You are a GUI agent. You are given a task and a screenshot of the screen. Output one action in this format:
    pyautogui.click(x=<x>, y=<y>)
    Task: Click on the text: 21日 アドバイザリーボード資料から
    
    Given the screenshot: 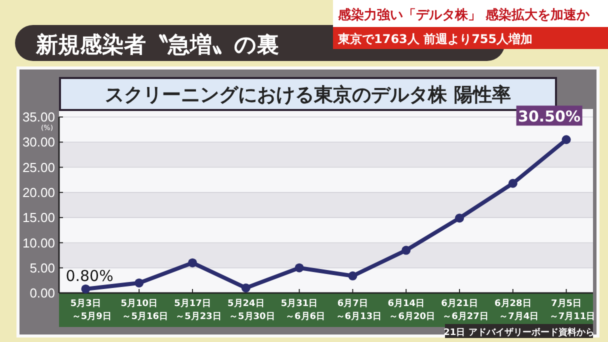 What is the action you would take?
    pyautogui.click(x=519, y=332)
    